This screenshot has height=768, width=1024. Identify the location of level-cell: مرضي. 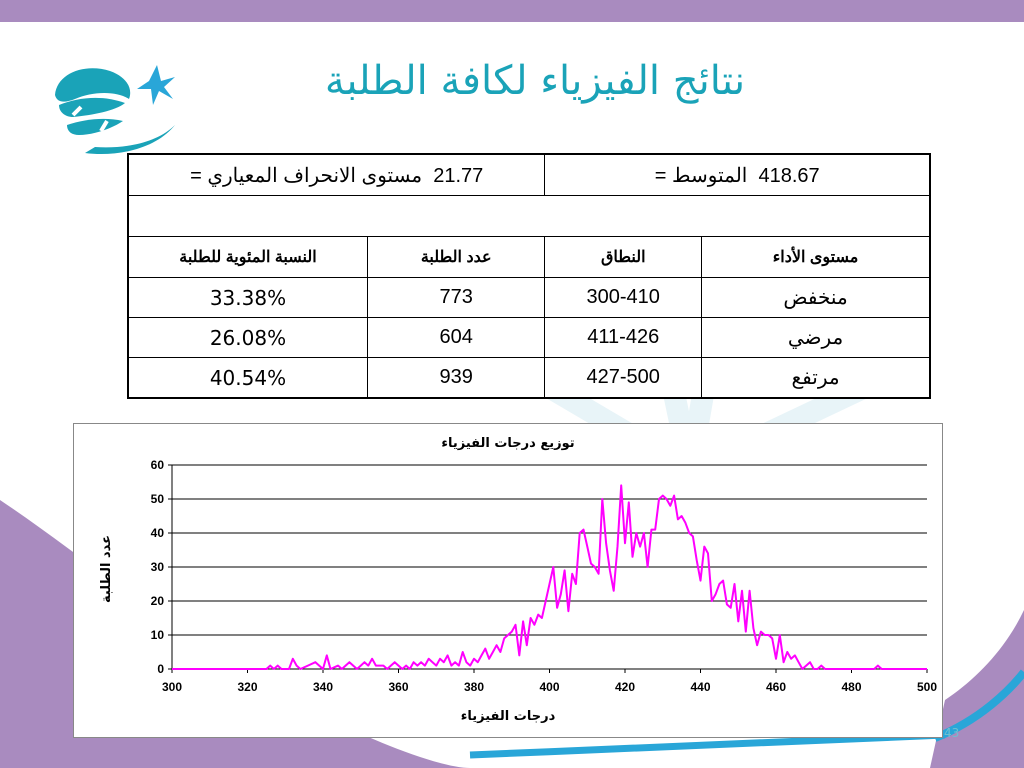
(816, 337).